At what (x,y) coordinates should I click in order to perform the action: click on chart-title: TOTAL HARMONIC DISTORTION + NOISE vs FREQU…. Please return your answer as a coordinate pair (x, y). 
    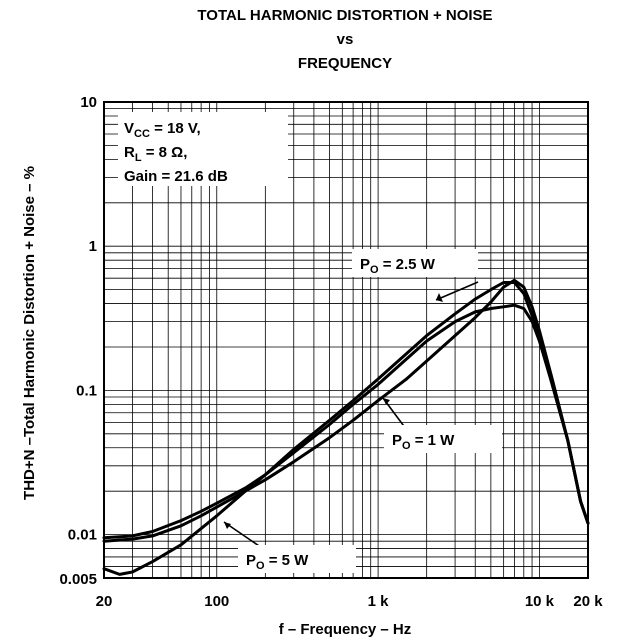
    Looking at the image, I should click on (344, 39).